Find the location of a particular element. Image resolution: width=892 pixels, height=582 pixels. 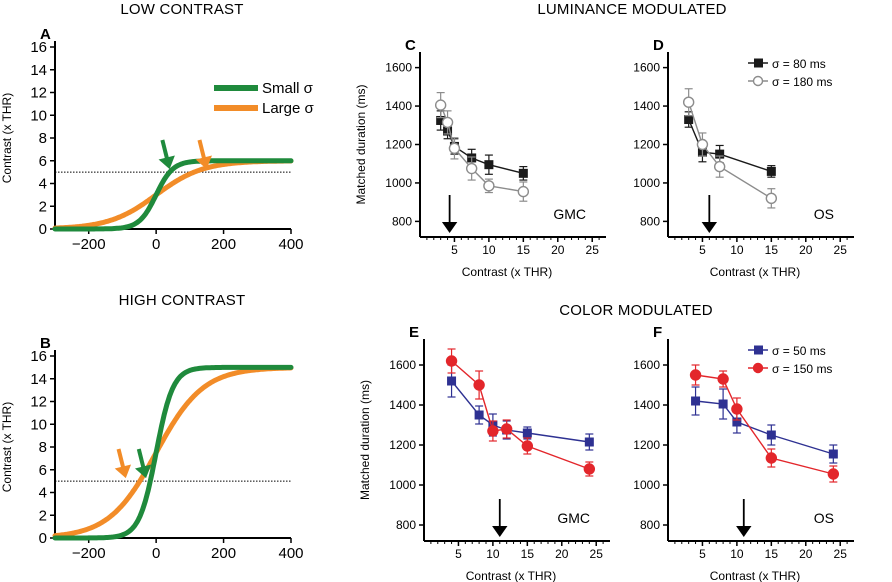

curve-large-sigma is located at coordinates (173, 452).